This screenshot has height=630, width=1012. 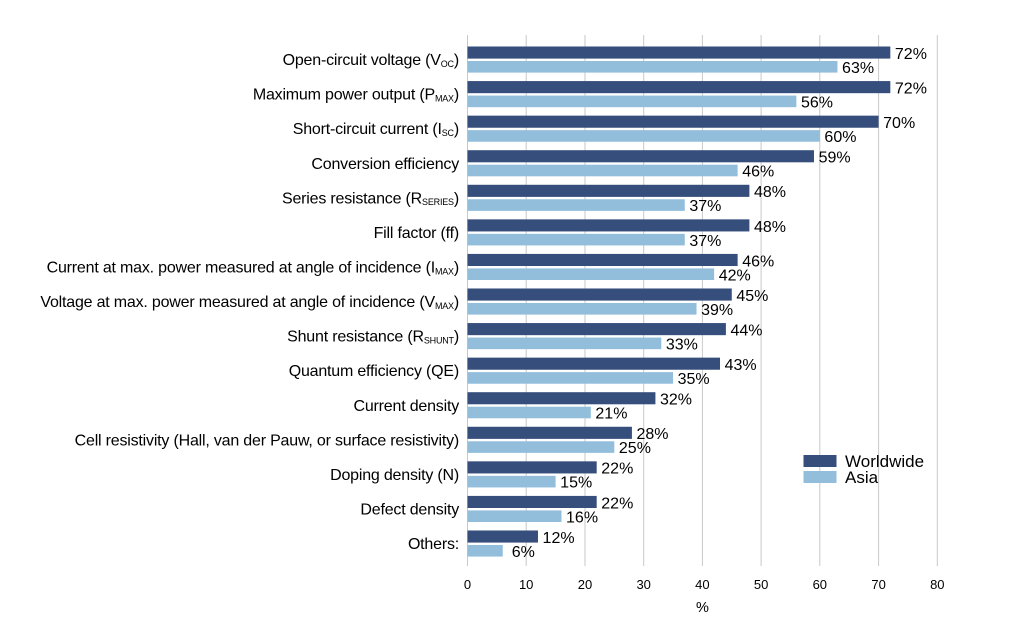 I want to click on svg-text: Shunt resistance (RSHUNT), so click(x=373, y=337).